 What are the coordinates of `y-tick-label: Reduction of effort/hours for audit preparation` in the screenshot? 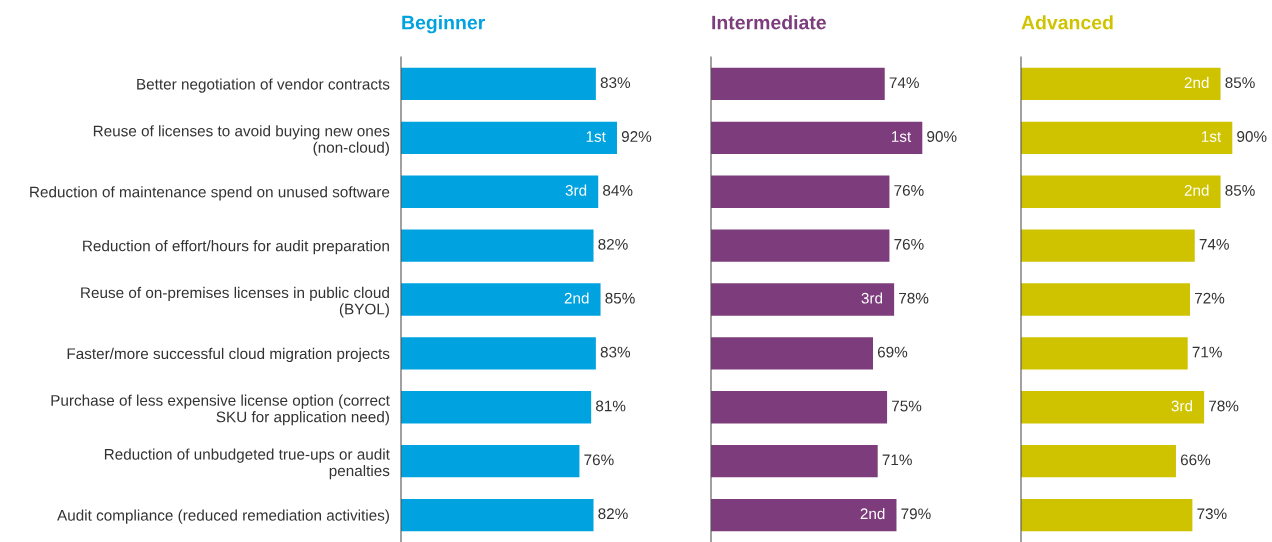 It's located at (236, 247).